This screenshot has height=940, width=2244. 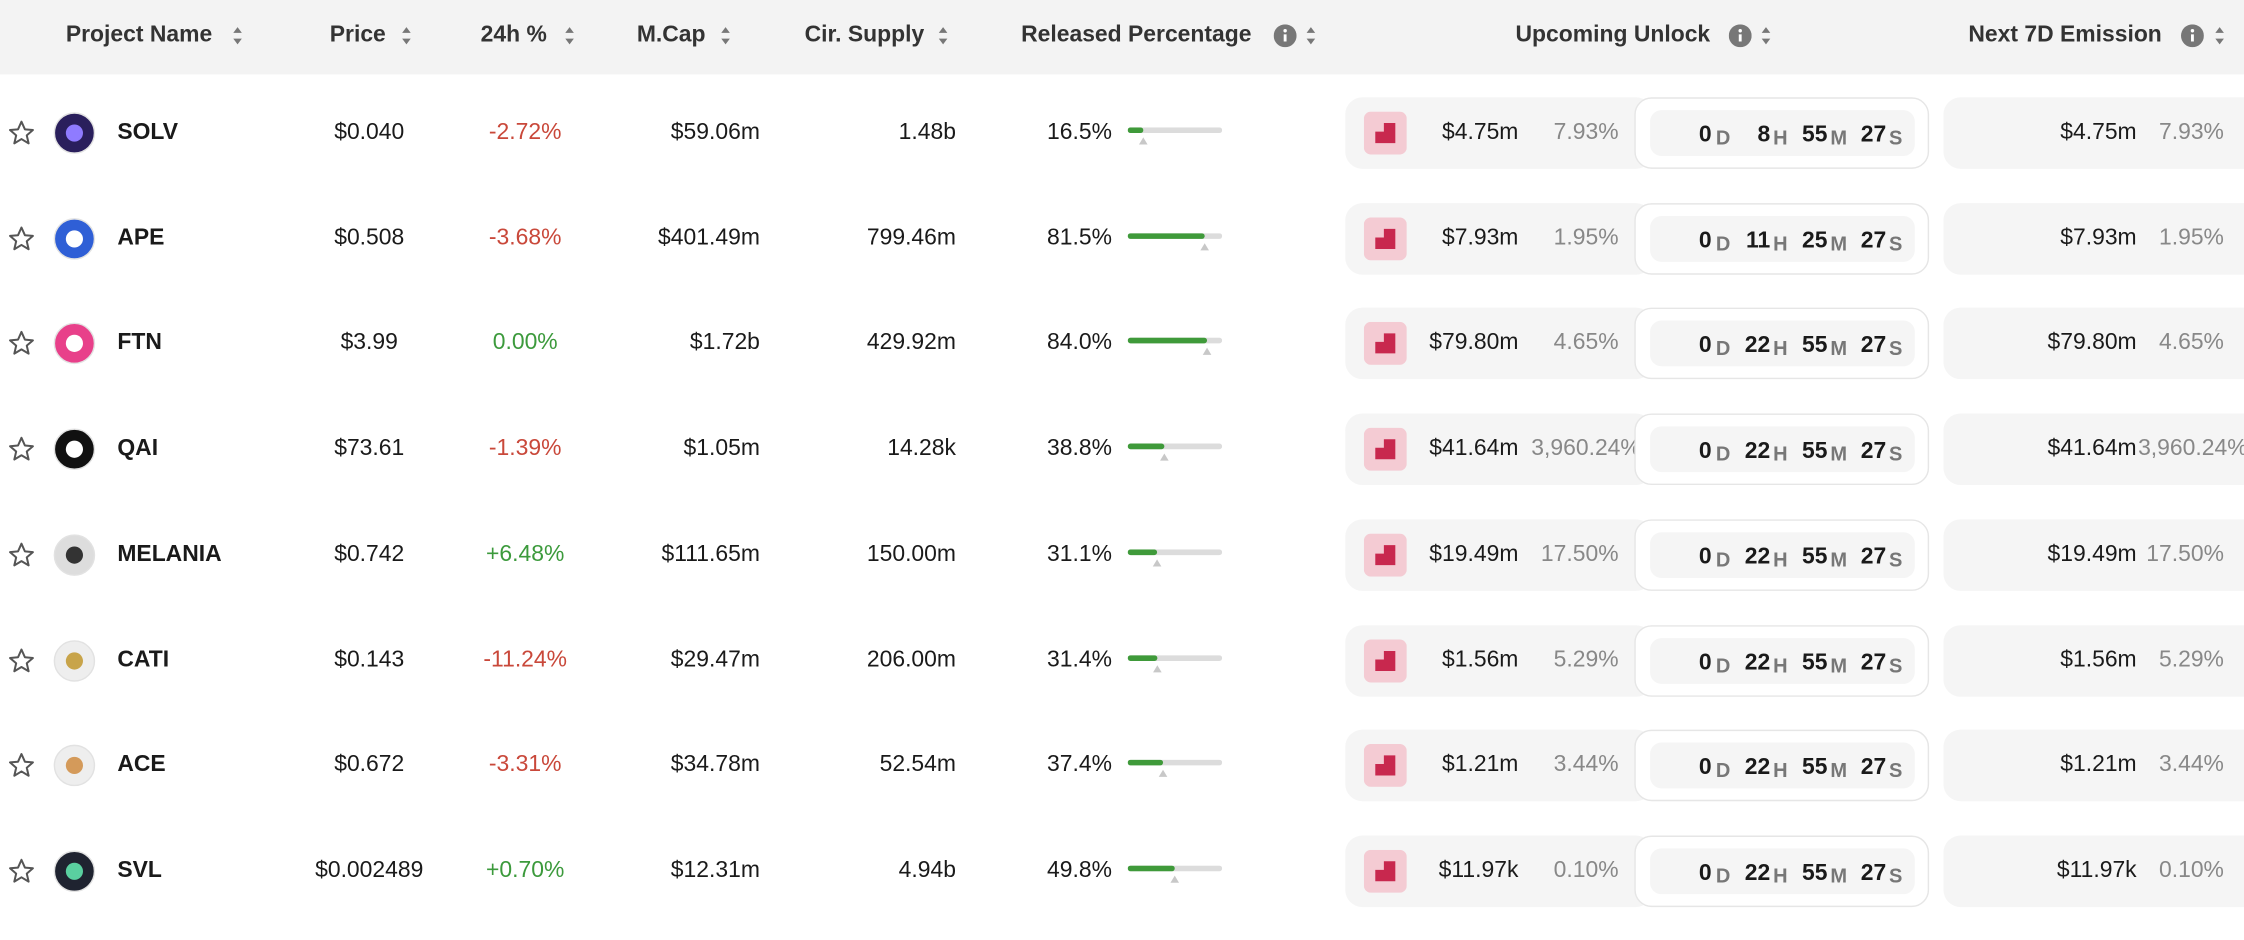 What do you see at coordinates (715, 765) in the screenshot?
I see `market-cap: $34.78m` at bounding box center [715, 765].